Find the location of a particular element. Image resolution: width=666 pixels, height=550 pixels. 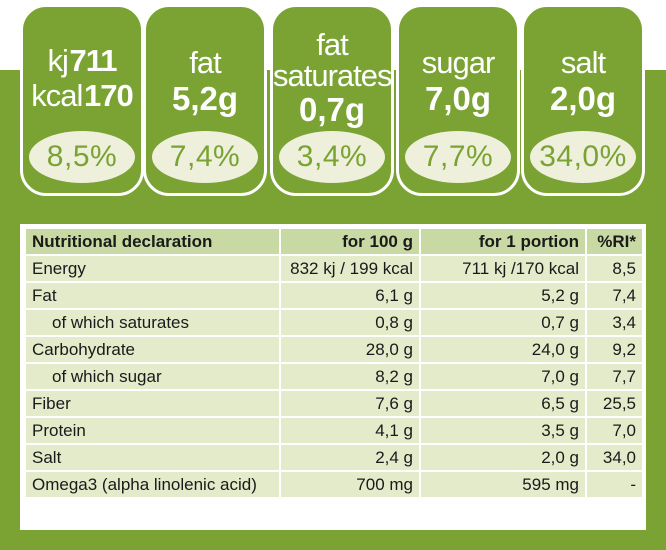

per-portion-value: 24,0 g is located at coordinates (503, 349).